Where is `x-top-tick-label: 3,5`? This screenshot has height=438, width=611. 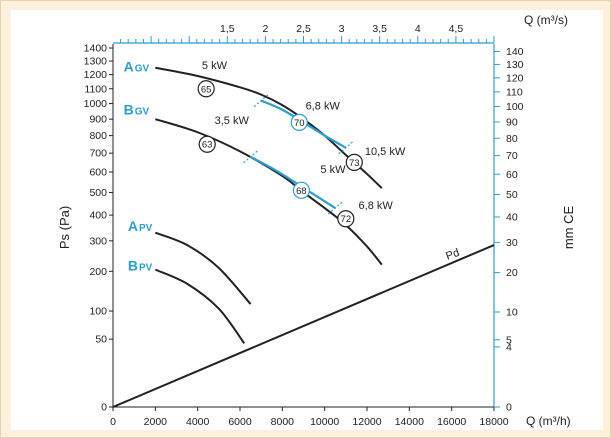 x-top-tick-label: 3,5 is located at coordinates (379, 29).